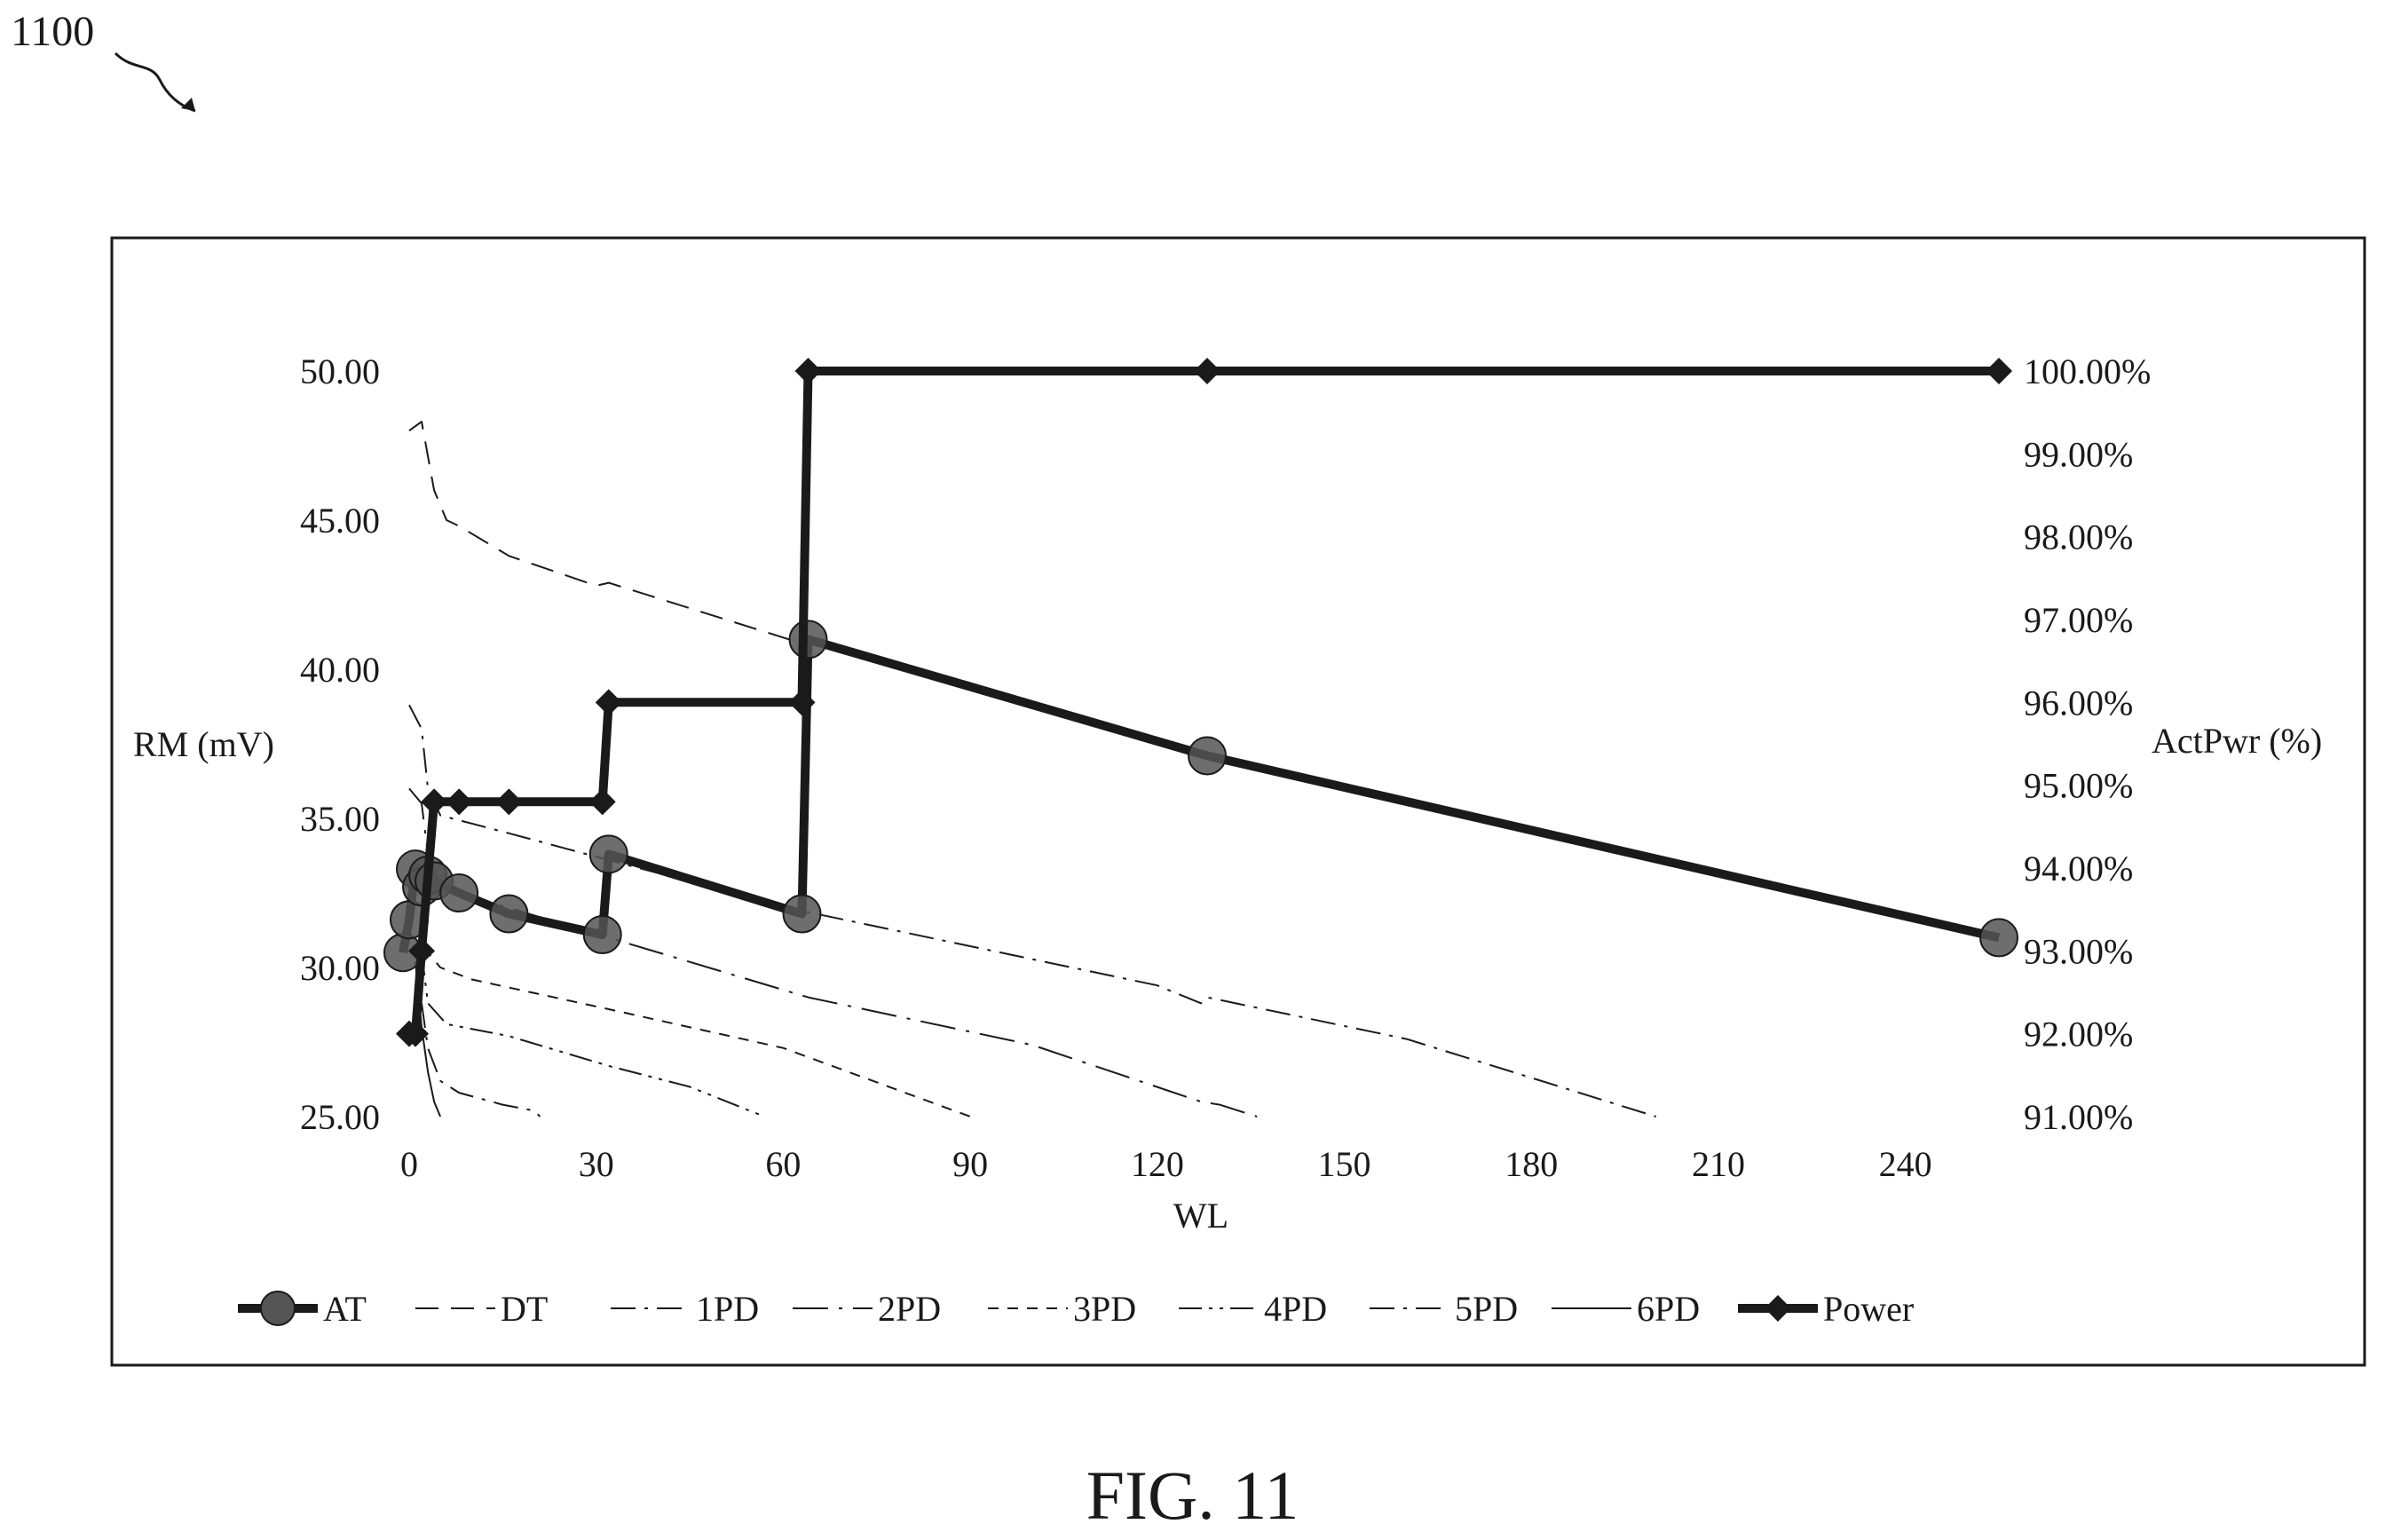 The width and height of the screenshot is (2385, 1540). I want to click on series-line-dt, so click(608, 534).